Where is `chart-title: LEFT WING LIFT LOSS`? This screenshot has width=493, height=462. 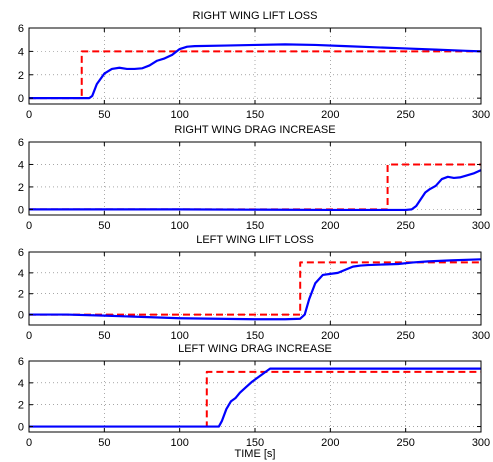 chart-title: LEFT WING LIFT LOSS is located at coordinates (255, 240).